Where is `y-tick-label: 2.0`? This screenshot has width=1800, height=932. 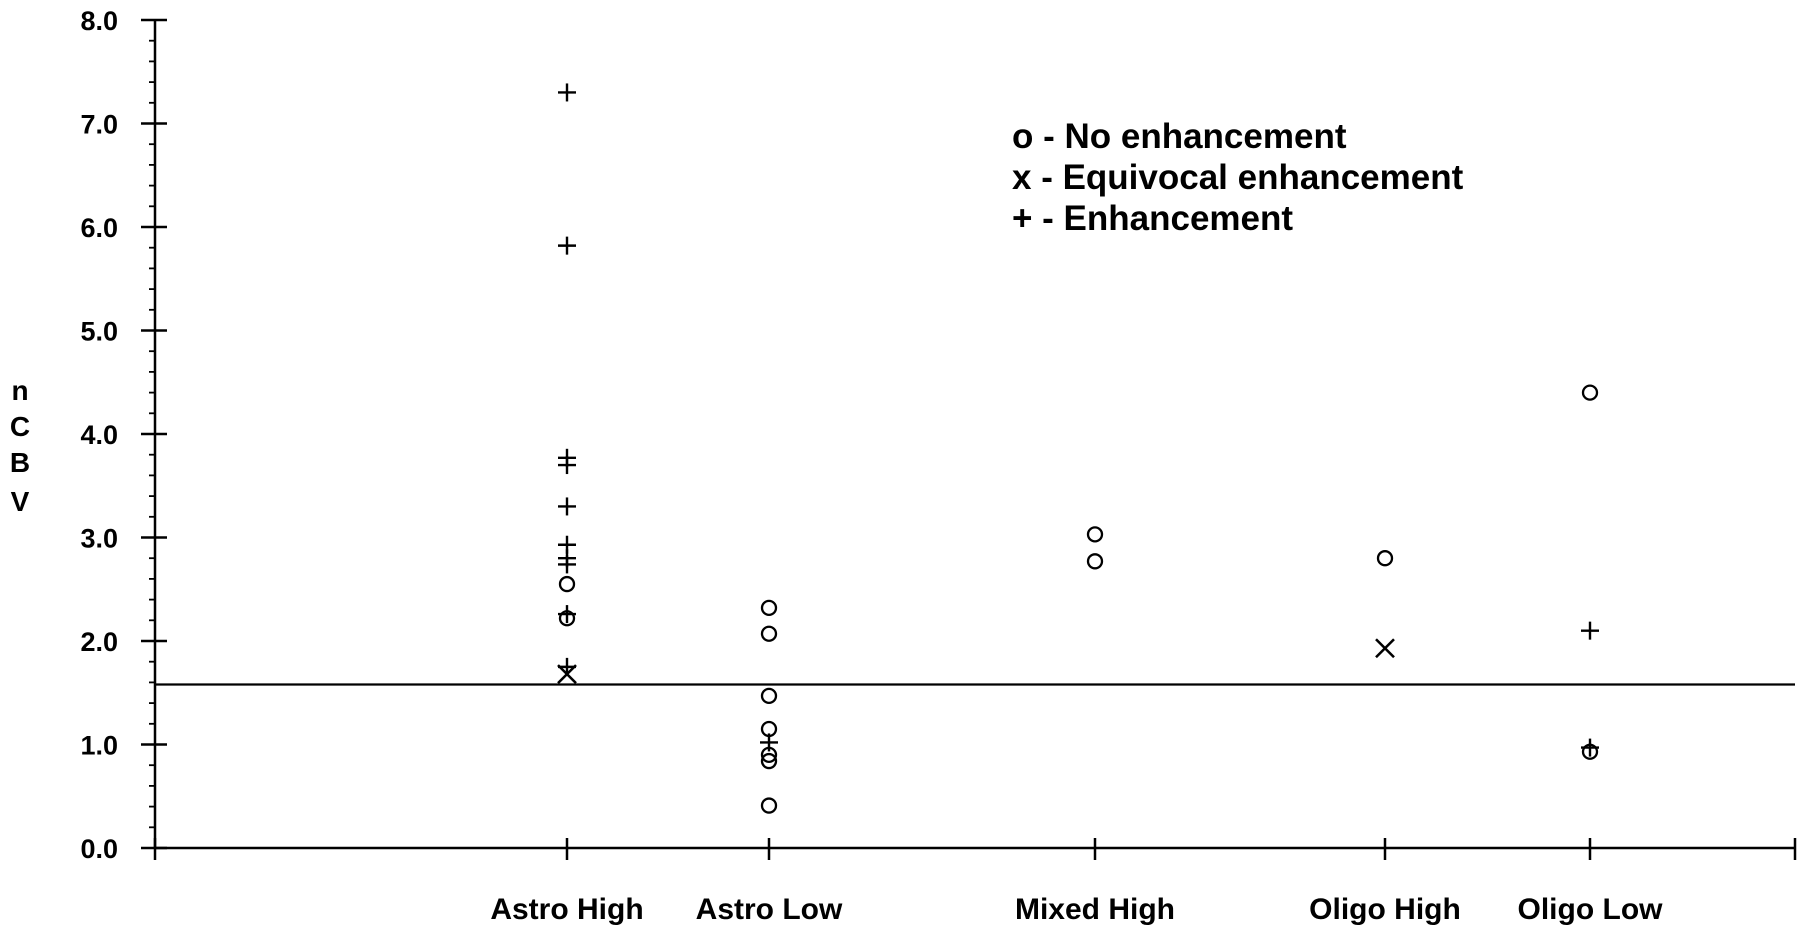
y-tick-label: 2.0 is located at coordinates (99, 642).